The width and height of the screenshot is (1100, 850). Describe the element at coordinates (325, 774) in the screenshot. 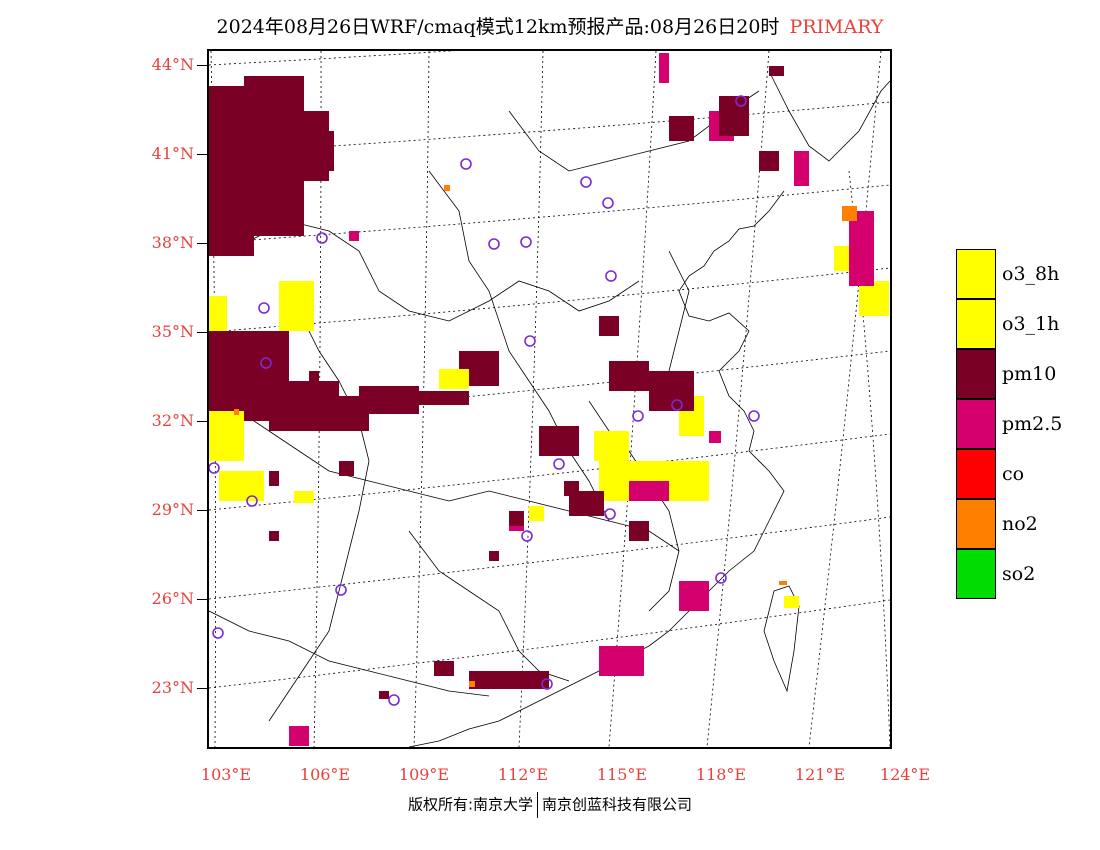

I see `lon-label: 106°E` at that location.